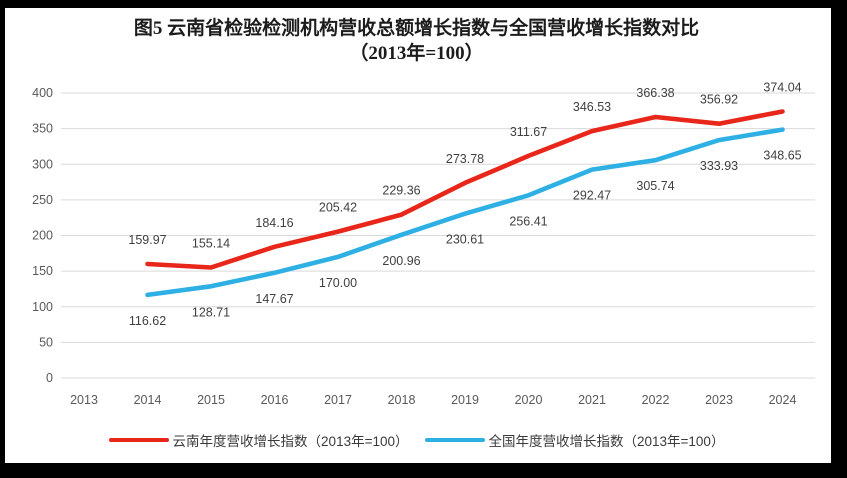  Describe the element at coordinates (465, 159) in the screenshot. I see `data-label: 273.78` at that location.